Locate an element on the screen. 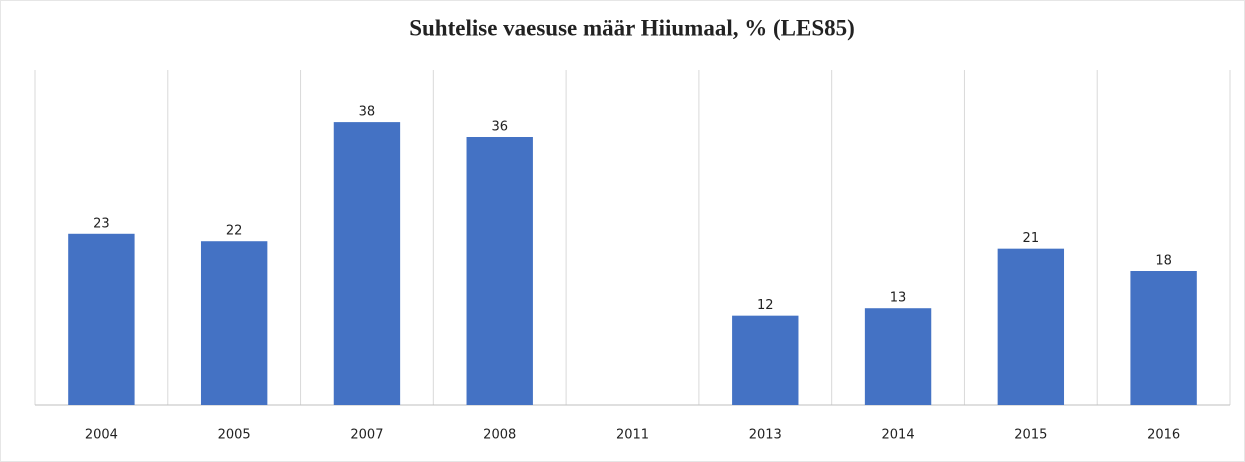 Image resolution: width=1245 pixels, height=462 pixels. x-tick-label: 2005 is located at coordinates (234, 435).